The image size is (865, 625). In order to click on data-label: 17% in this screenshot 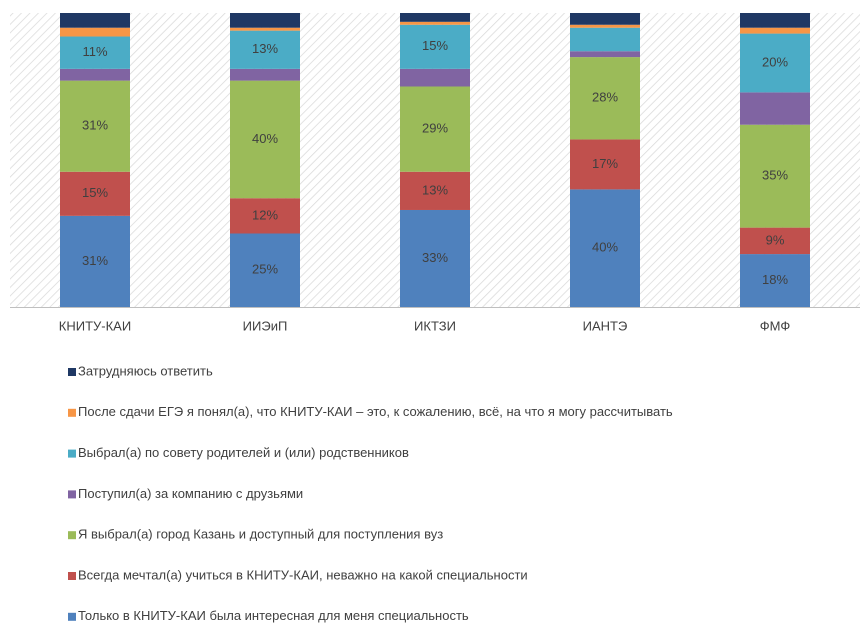, I will do `click(605, 163)`.